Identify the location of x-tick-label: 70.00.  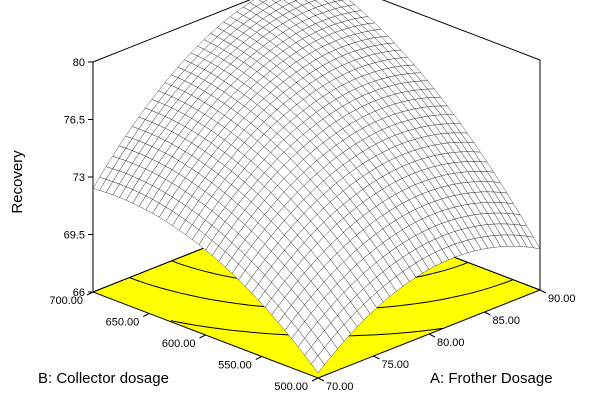
(340, 387).